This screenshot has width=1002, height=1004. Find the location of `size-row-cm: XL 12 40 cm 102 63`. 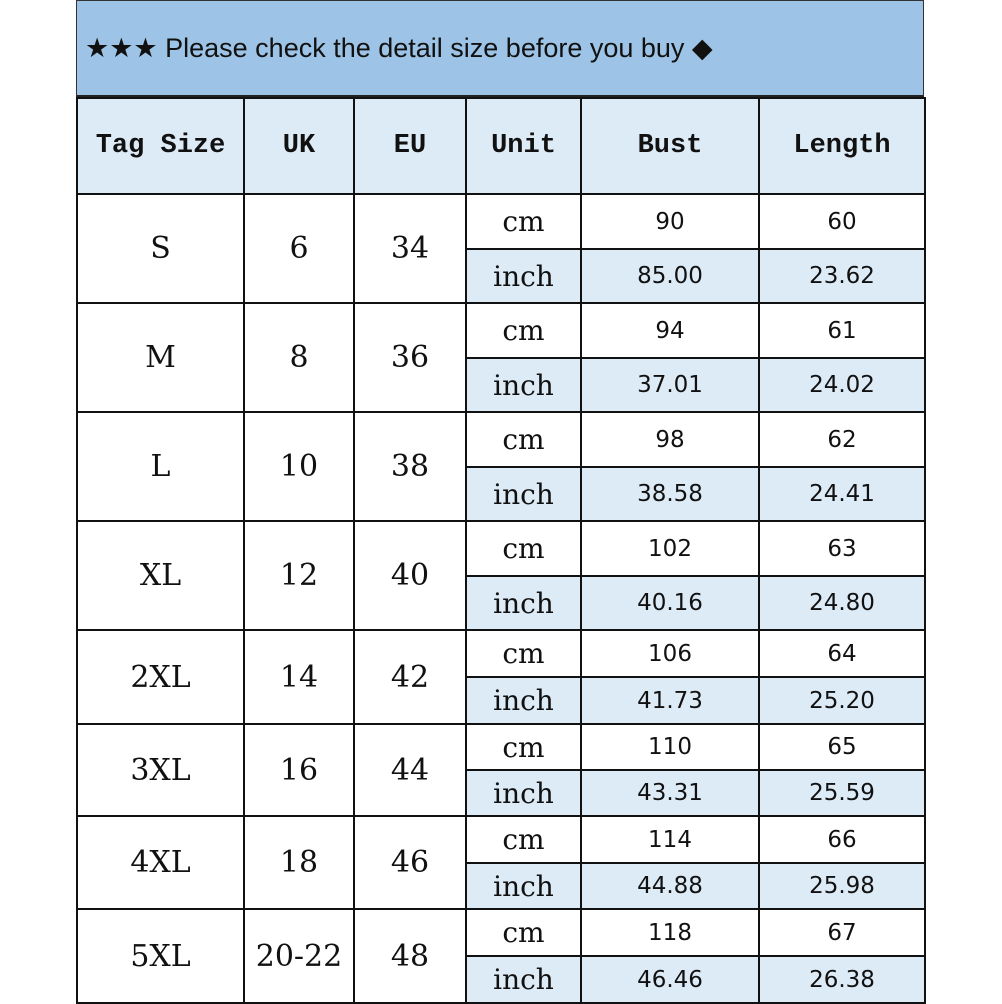

size-row-cm: XL 12 40 cm 102 63 is located at coordinates (501, 575).